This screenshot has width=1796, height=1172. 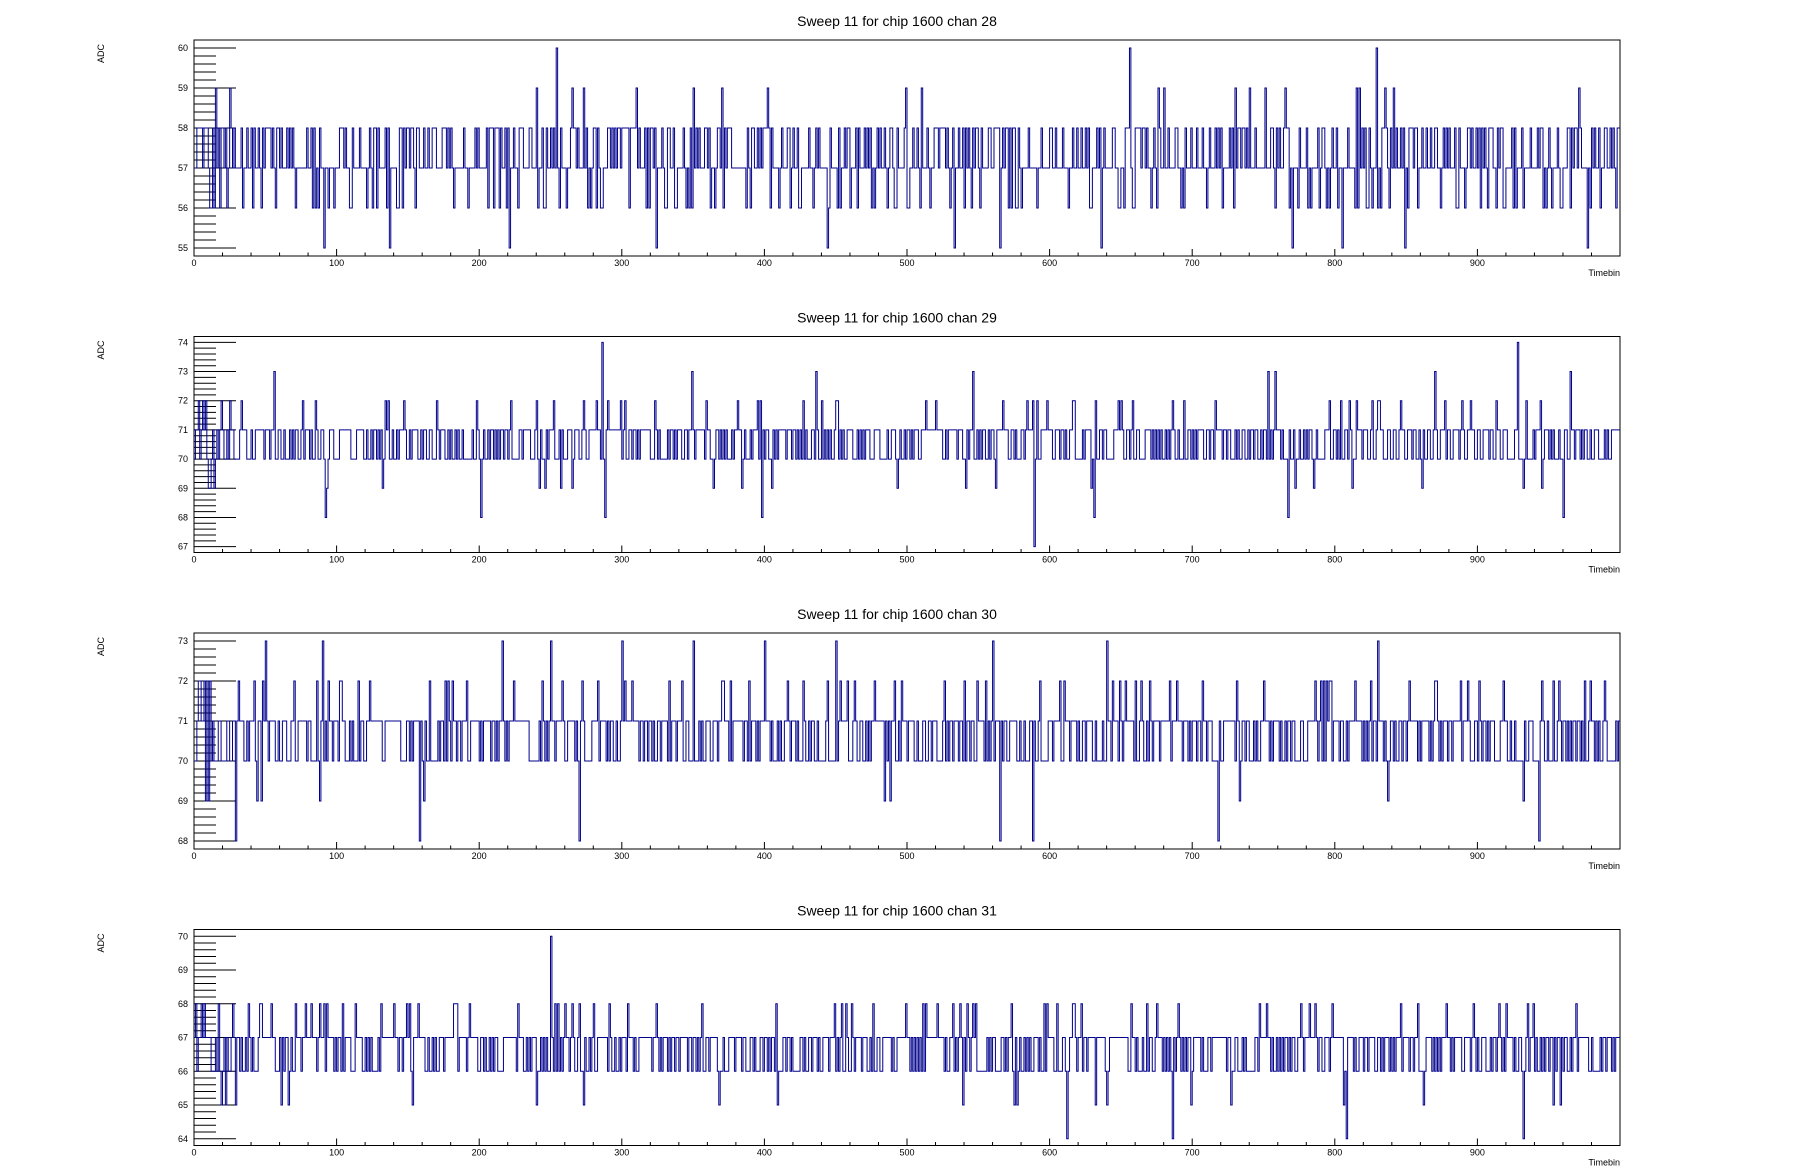 What do you see at coordinates (183, 128) in the screenshot?
I see `y-tick-label: 58` at bounding box center [183, 128].